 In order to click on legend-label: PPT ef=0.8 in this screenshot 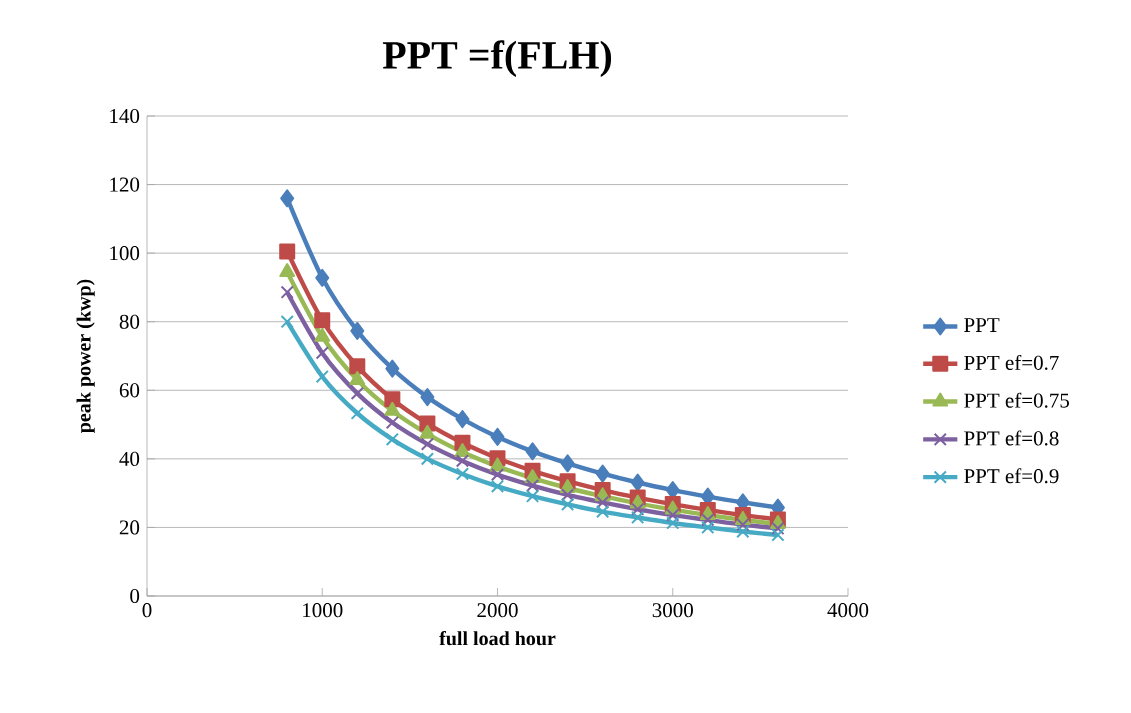, I will do `click(1011, 438)`.